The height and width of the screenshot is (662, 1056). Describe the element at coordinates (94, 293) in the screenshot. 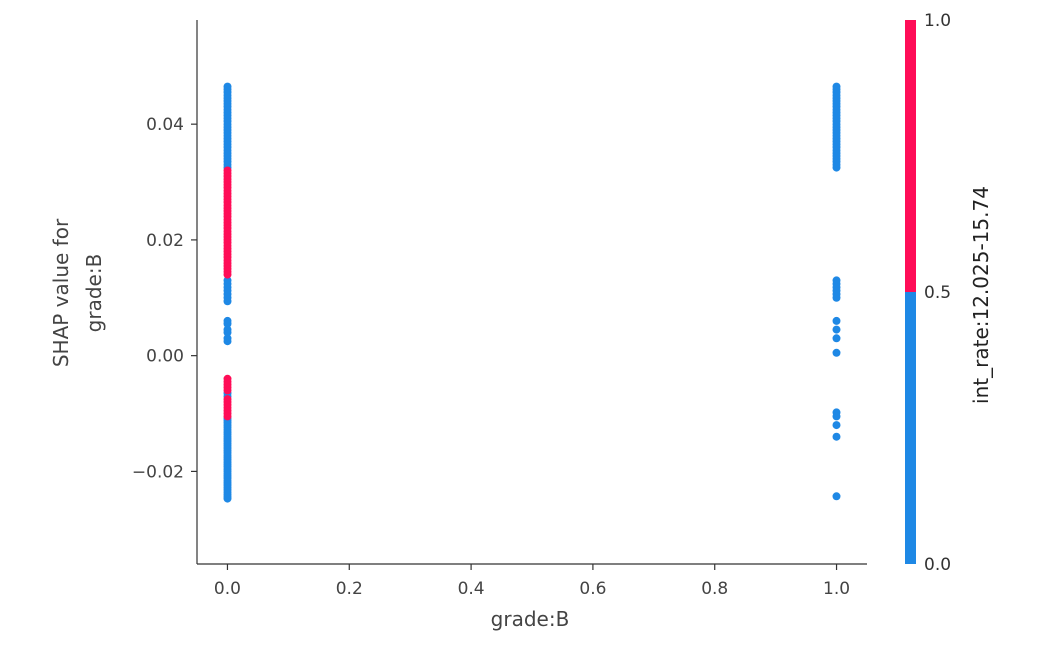

I see `y-axis-label-line-2: grade:B` at that location.